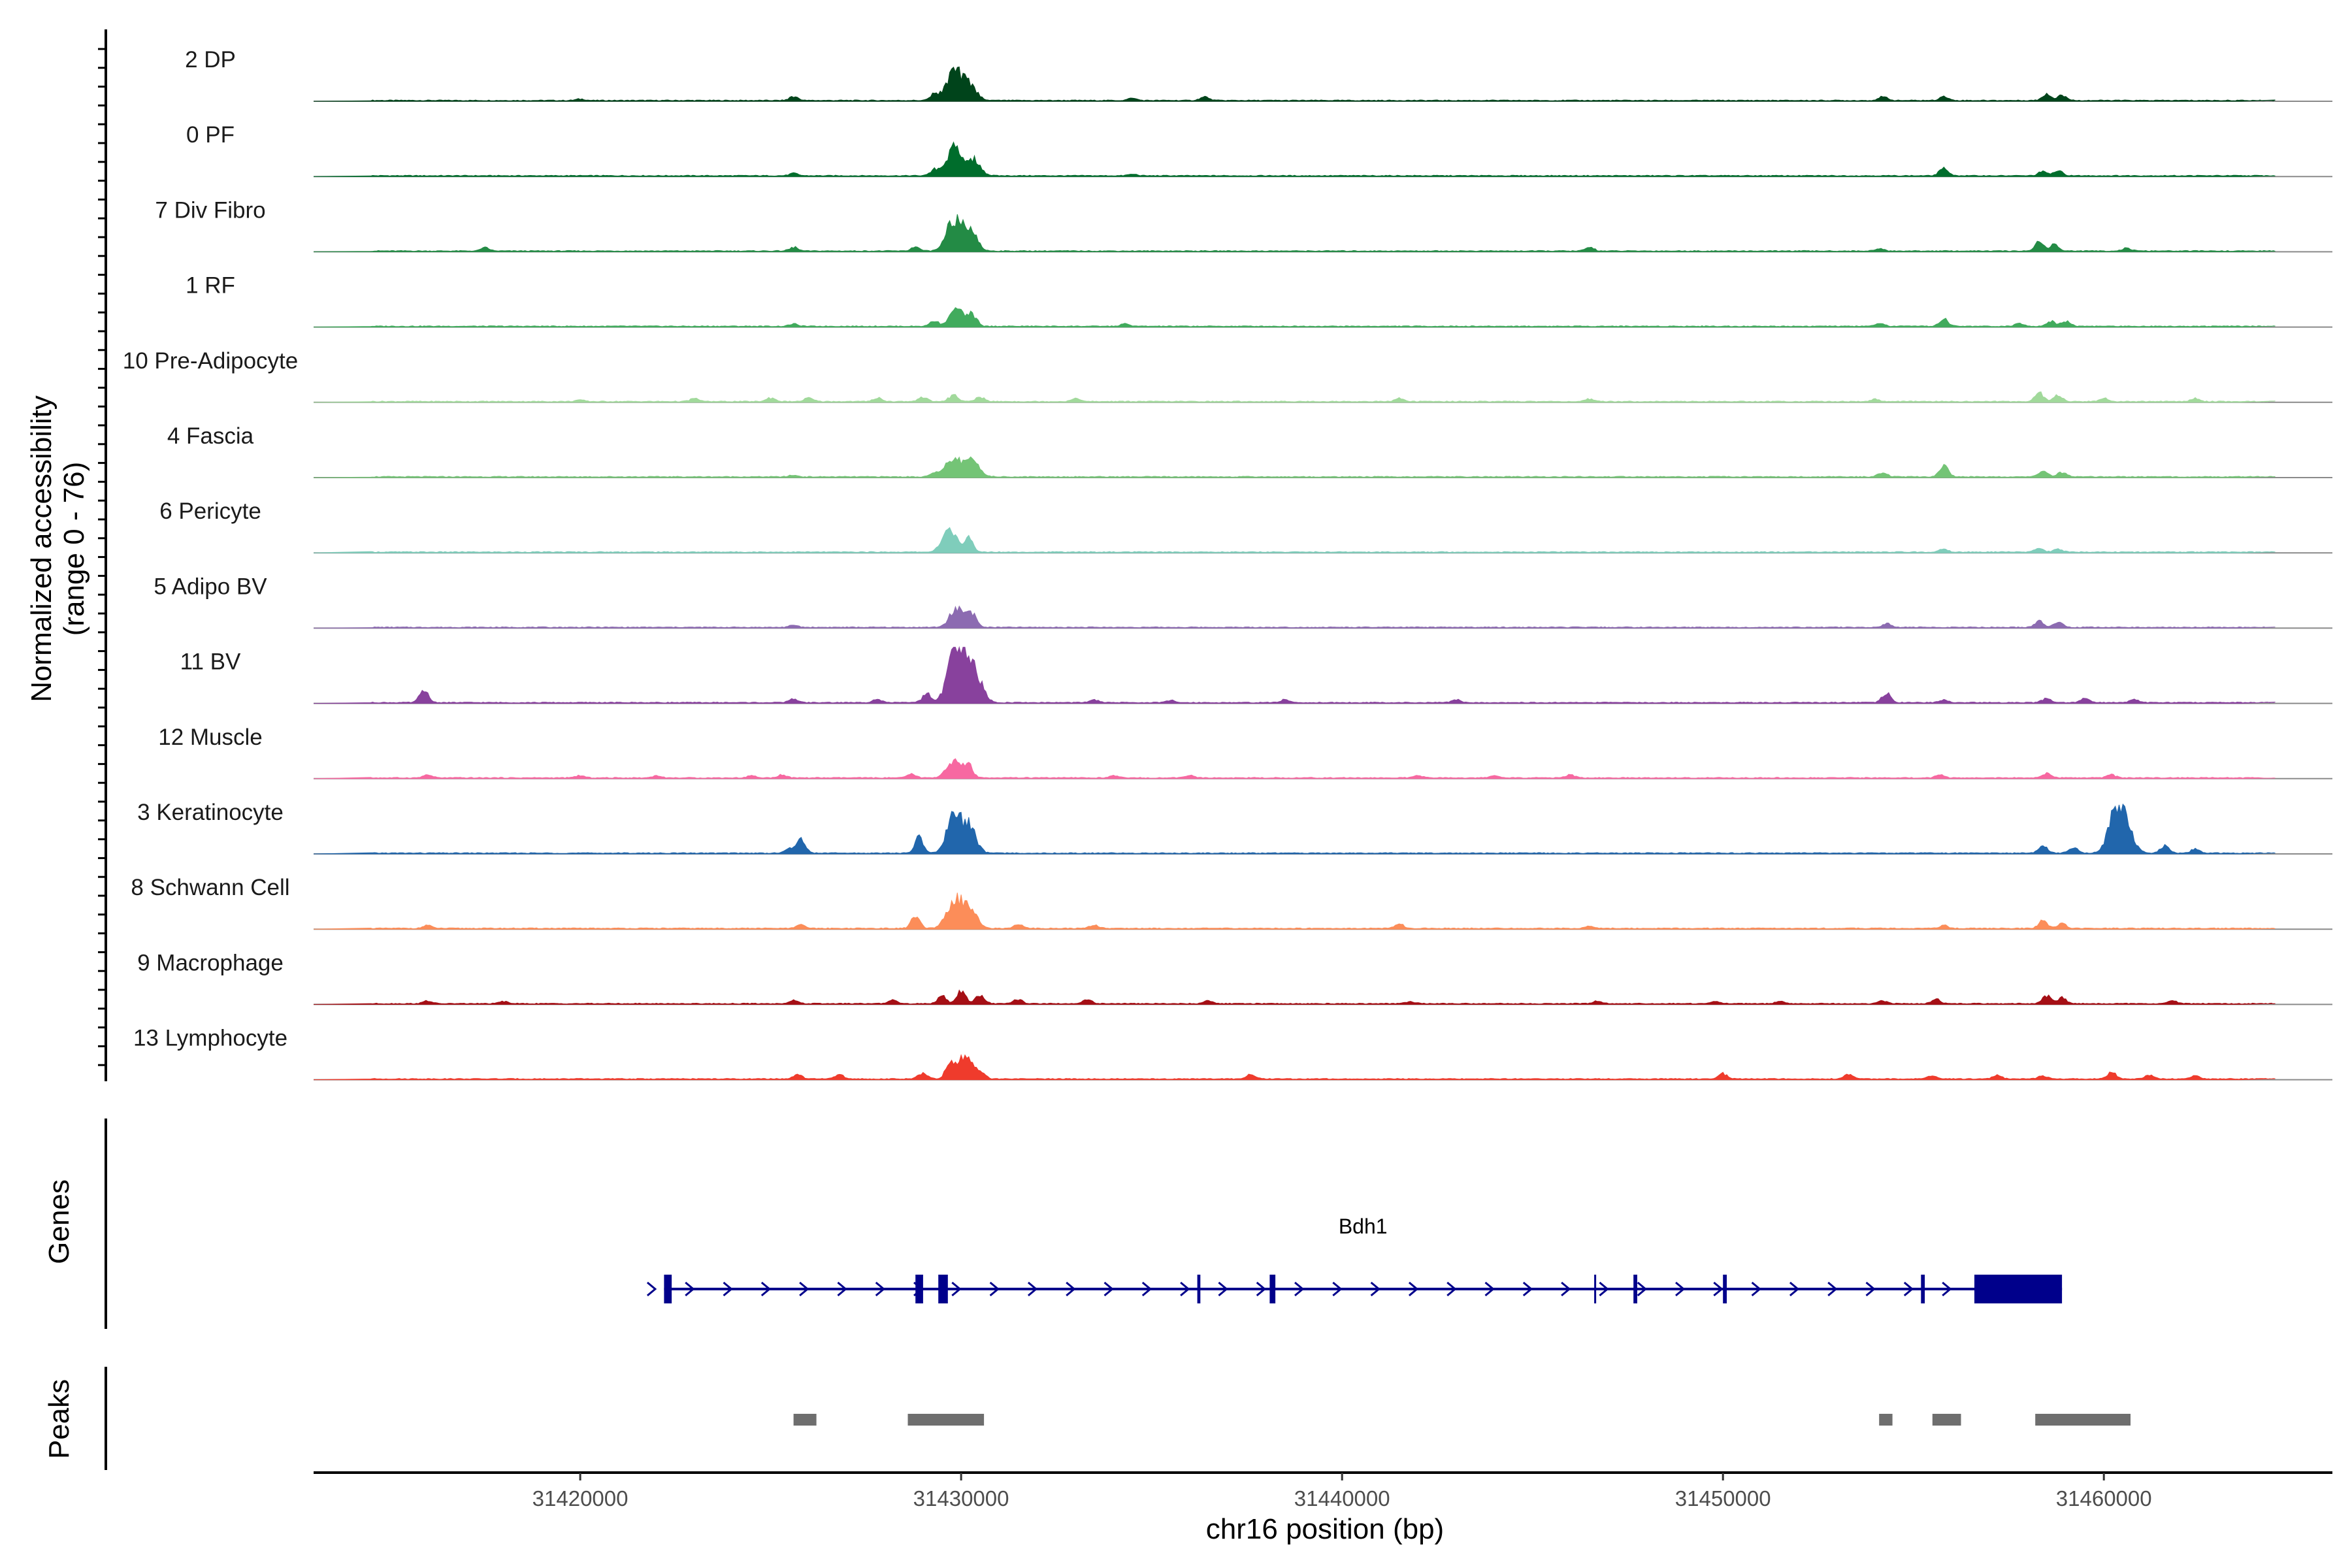  I want to click on y-axis-title: Normalized accessibility, so click(41, 548).